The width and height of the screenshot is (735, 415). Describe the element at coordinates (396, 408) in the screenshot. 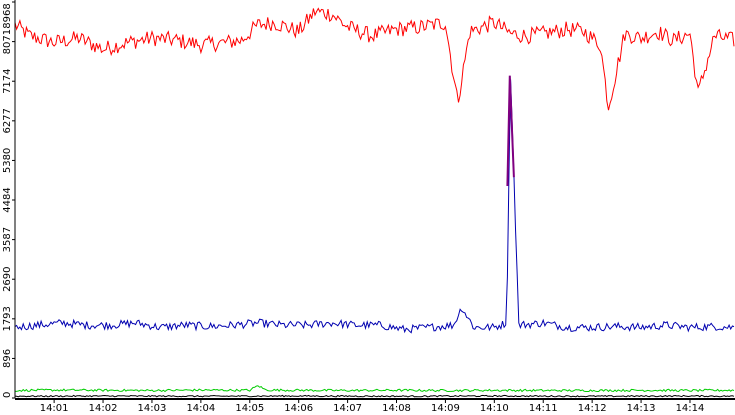

I see `x-tick-label: 14:08` at that location.